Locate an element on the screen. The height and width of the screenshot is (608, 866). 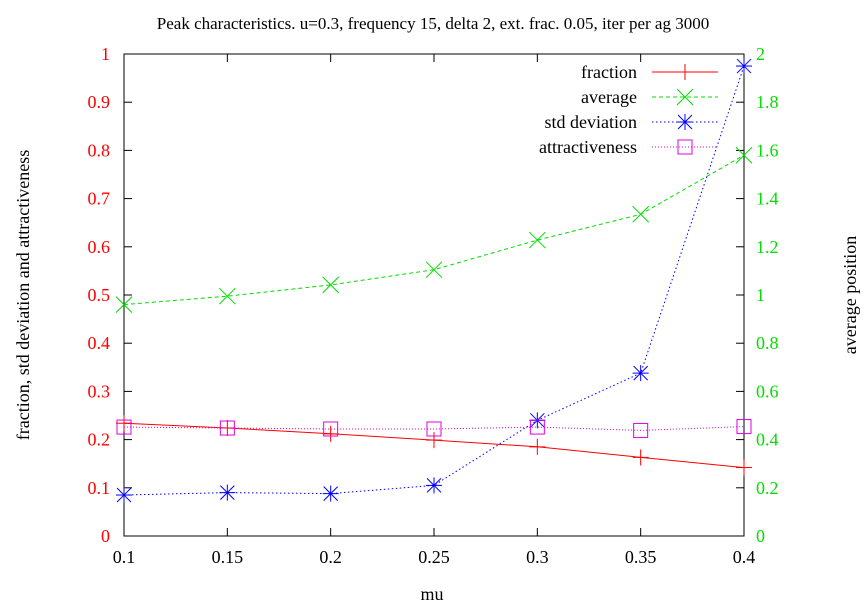
y-left-tick-label: 0.1 is located at coordinates (99, 488).